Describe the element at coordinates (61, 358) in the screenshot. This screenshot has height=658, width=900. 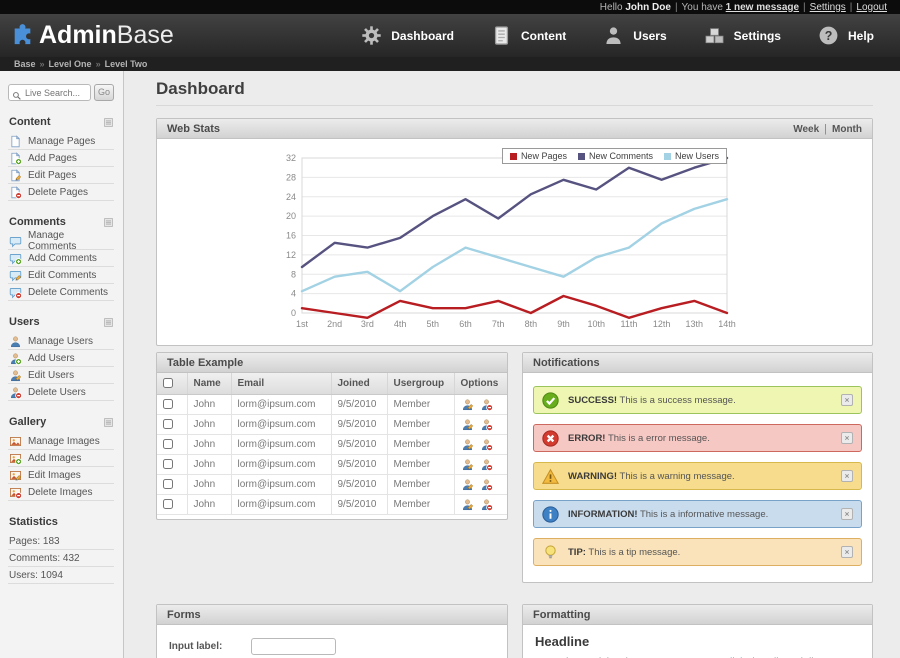
I see `sidebar-item-add-users: Add Users` at that location.